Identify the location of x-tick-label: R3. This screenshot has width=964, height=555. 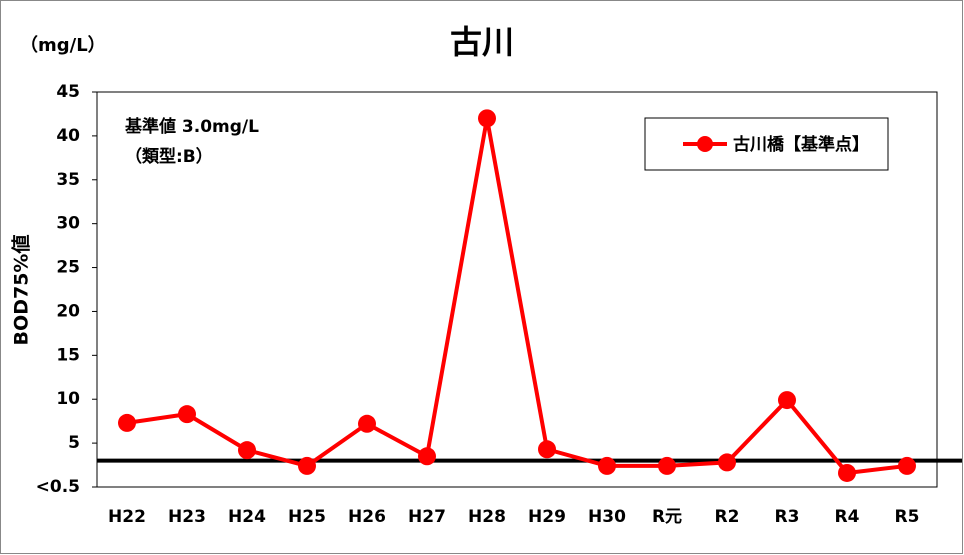
(787, 517).